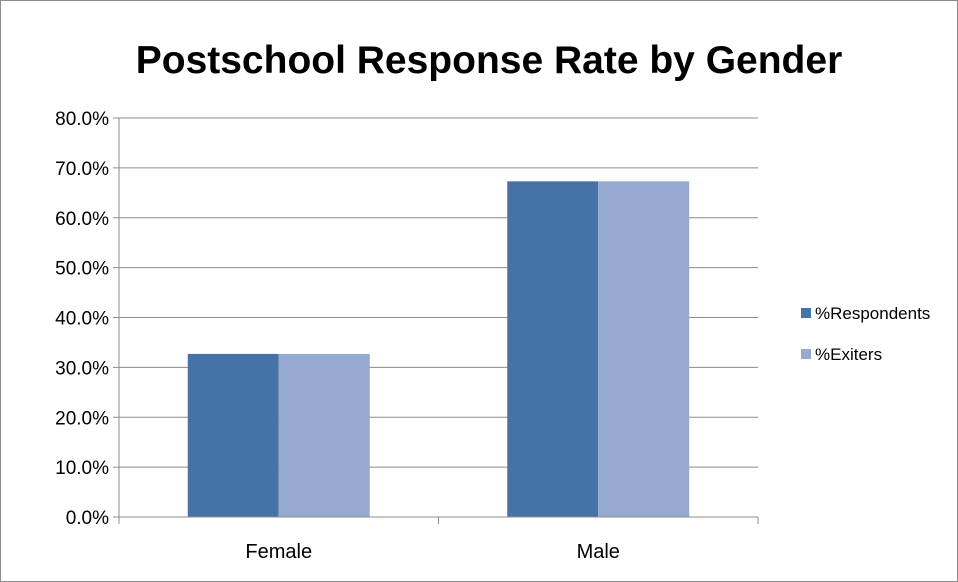  I want to click on y-tick-label: 0.0%, so click(87, 518).